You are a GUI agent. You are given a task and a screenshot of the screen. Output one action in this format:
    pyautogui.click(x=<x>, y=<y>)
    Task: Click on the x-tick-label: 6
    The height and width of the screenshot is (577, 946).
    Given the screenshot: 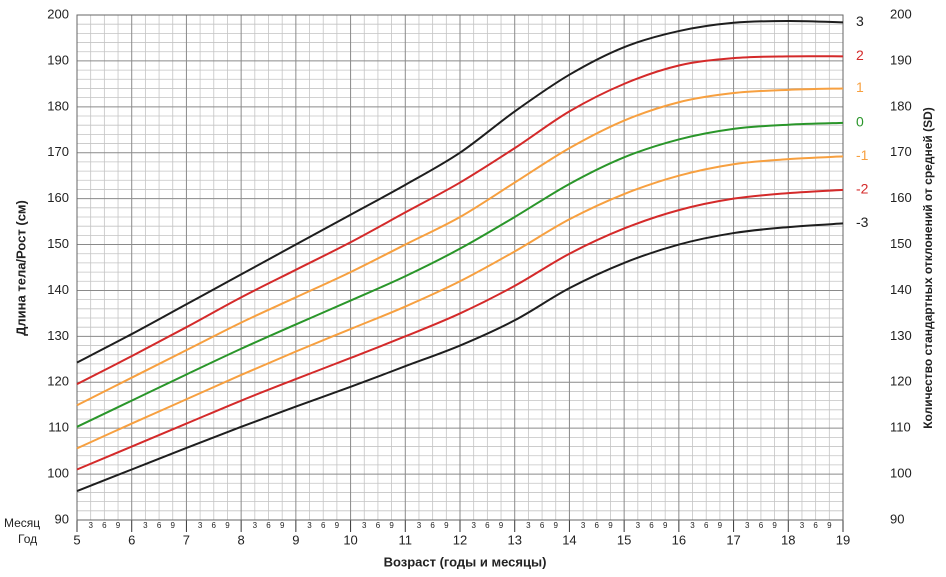 What is the action you would take?
    pyautogui.click(x=131, y=539)
    